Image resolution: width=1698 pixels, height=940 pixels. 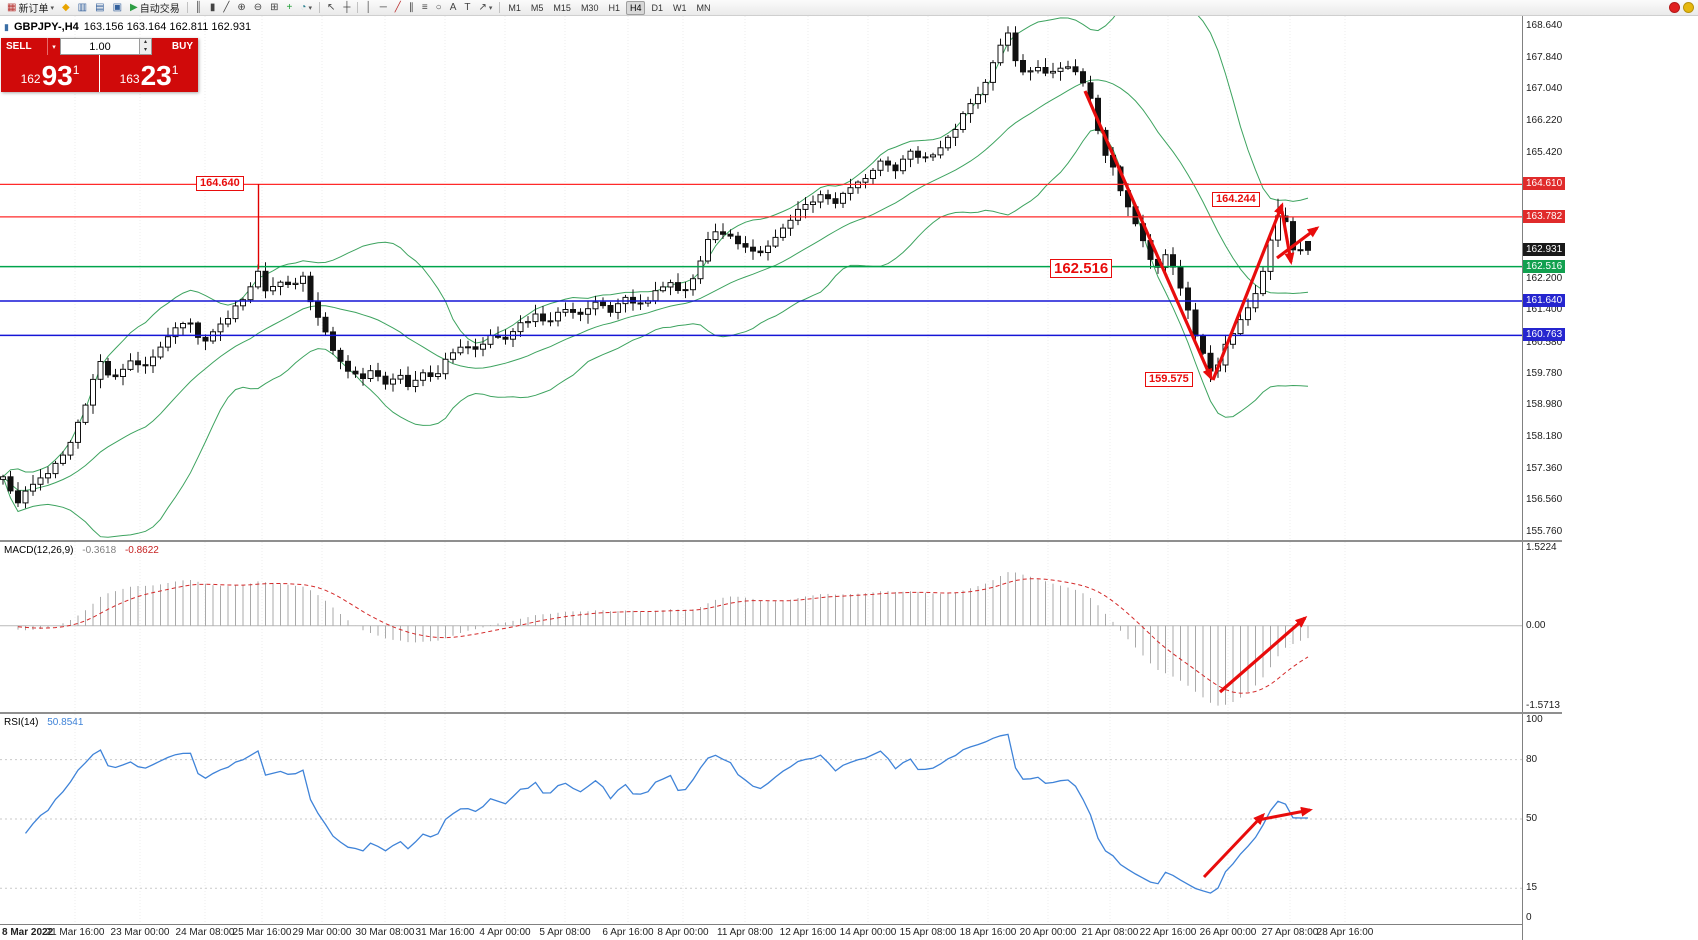 I want to click on status-yellow-circle, so click(x=1688, y=7).